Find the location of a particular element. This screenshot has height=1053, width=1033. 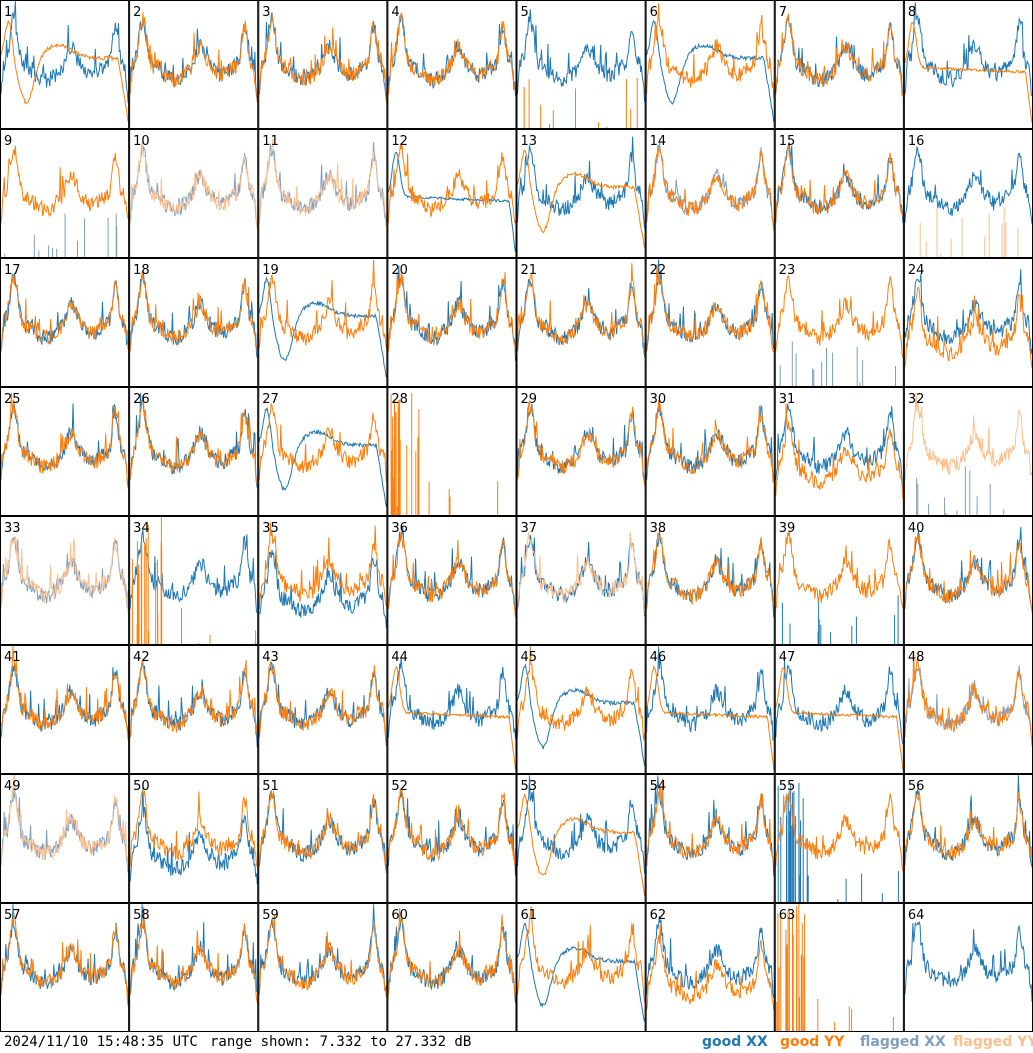

panel-3: 3 is located at coordinates (323, 64).